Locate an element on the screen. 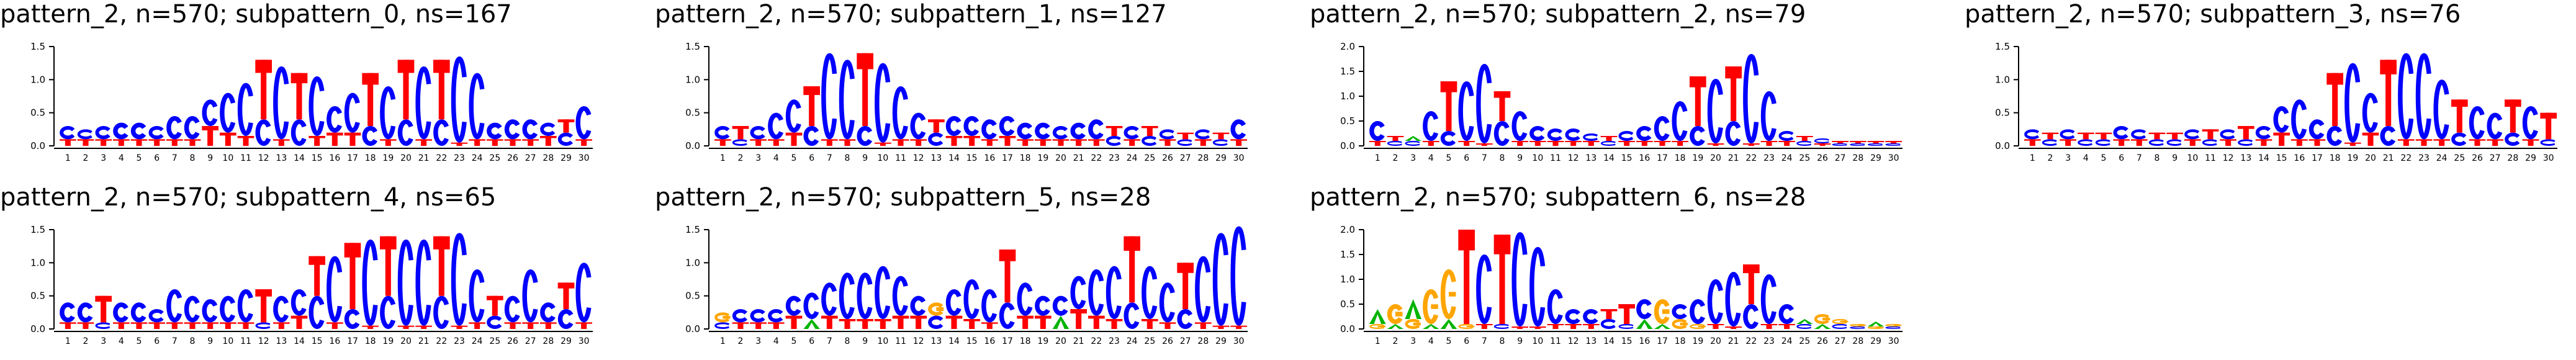  x-tick-label: 22 is located at coordinates (1751, 158).